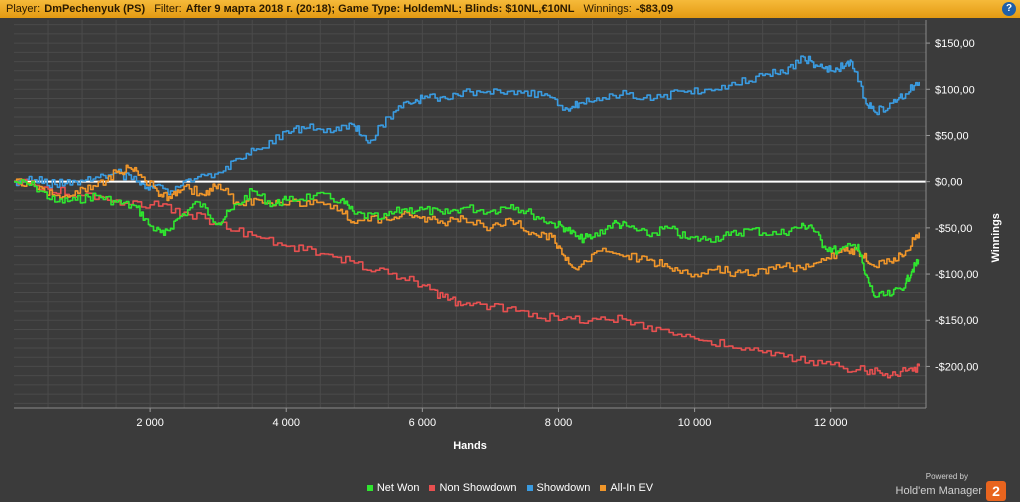 This screenshot has height=502, width=1020. Describe the element at coordinates (492, 418) in the screenshot. I see `x-axis-ticks: 2 000 4 000 6 000 8 000 10 000 12 000` at that location.